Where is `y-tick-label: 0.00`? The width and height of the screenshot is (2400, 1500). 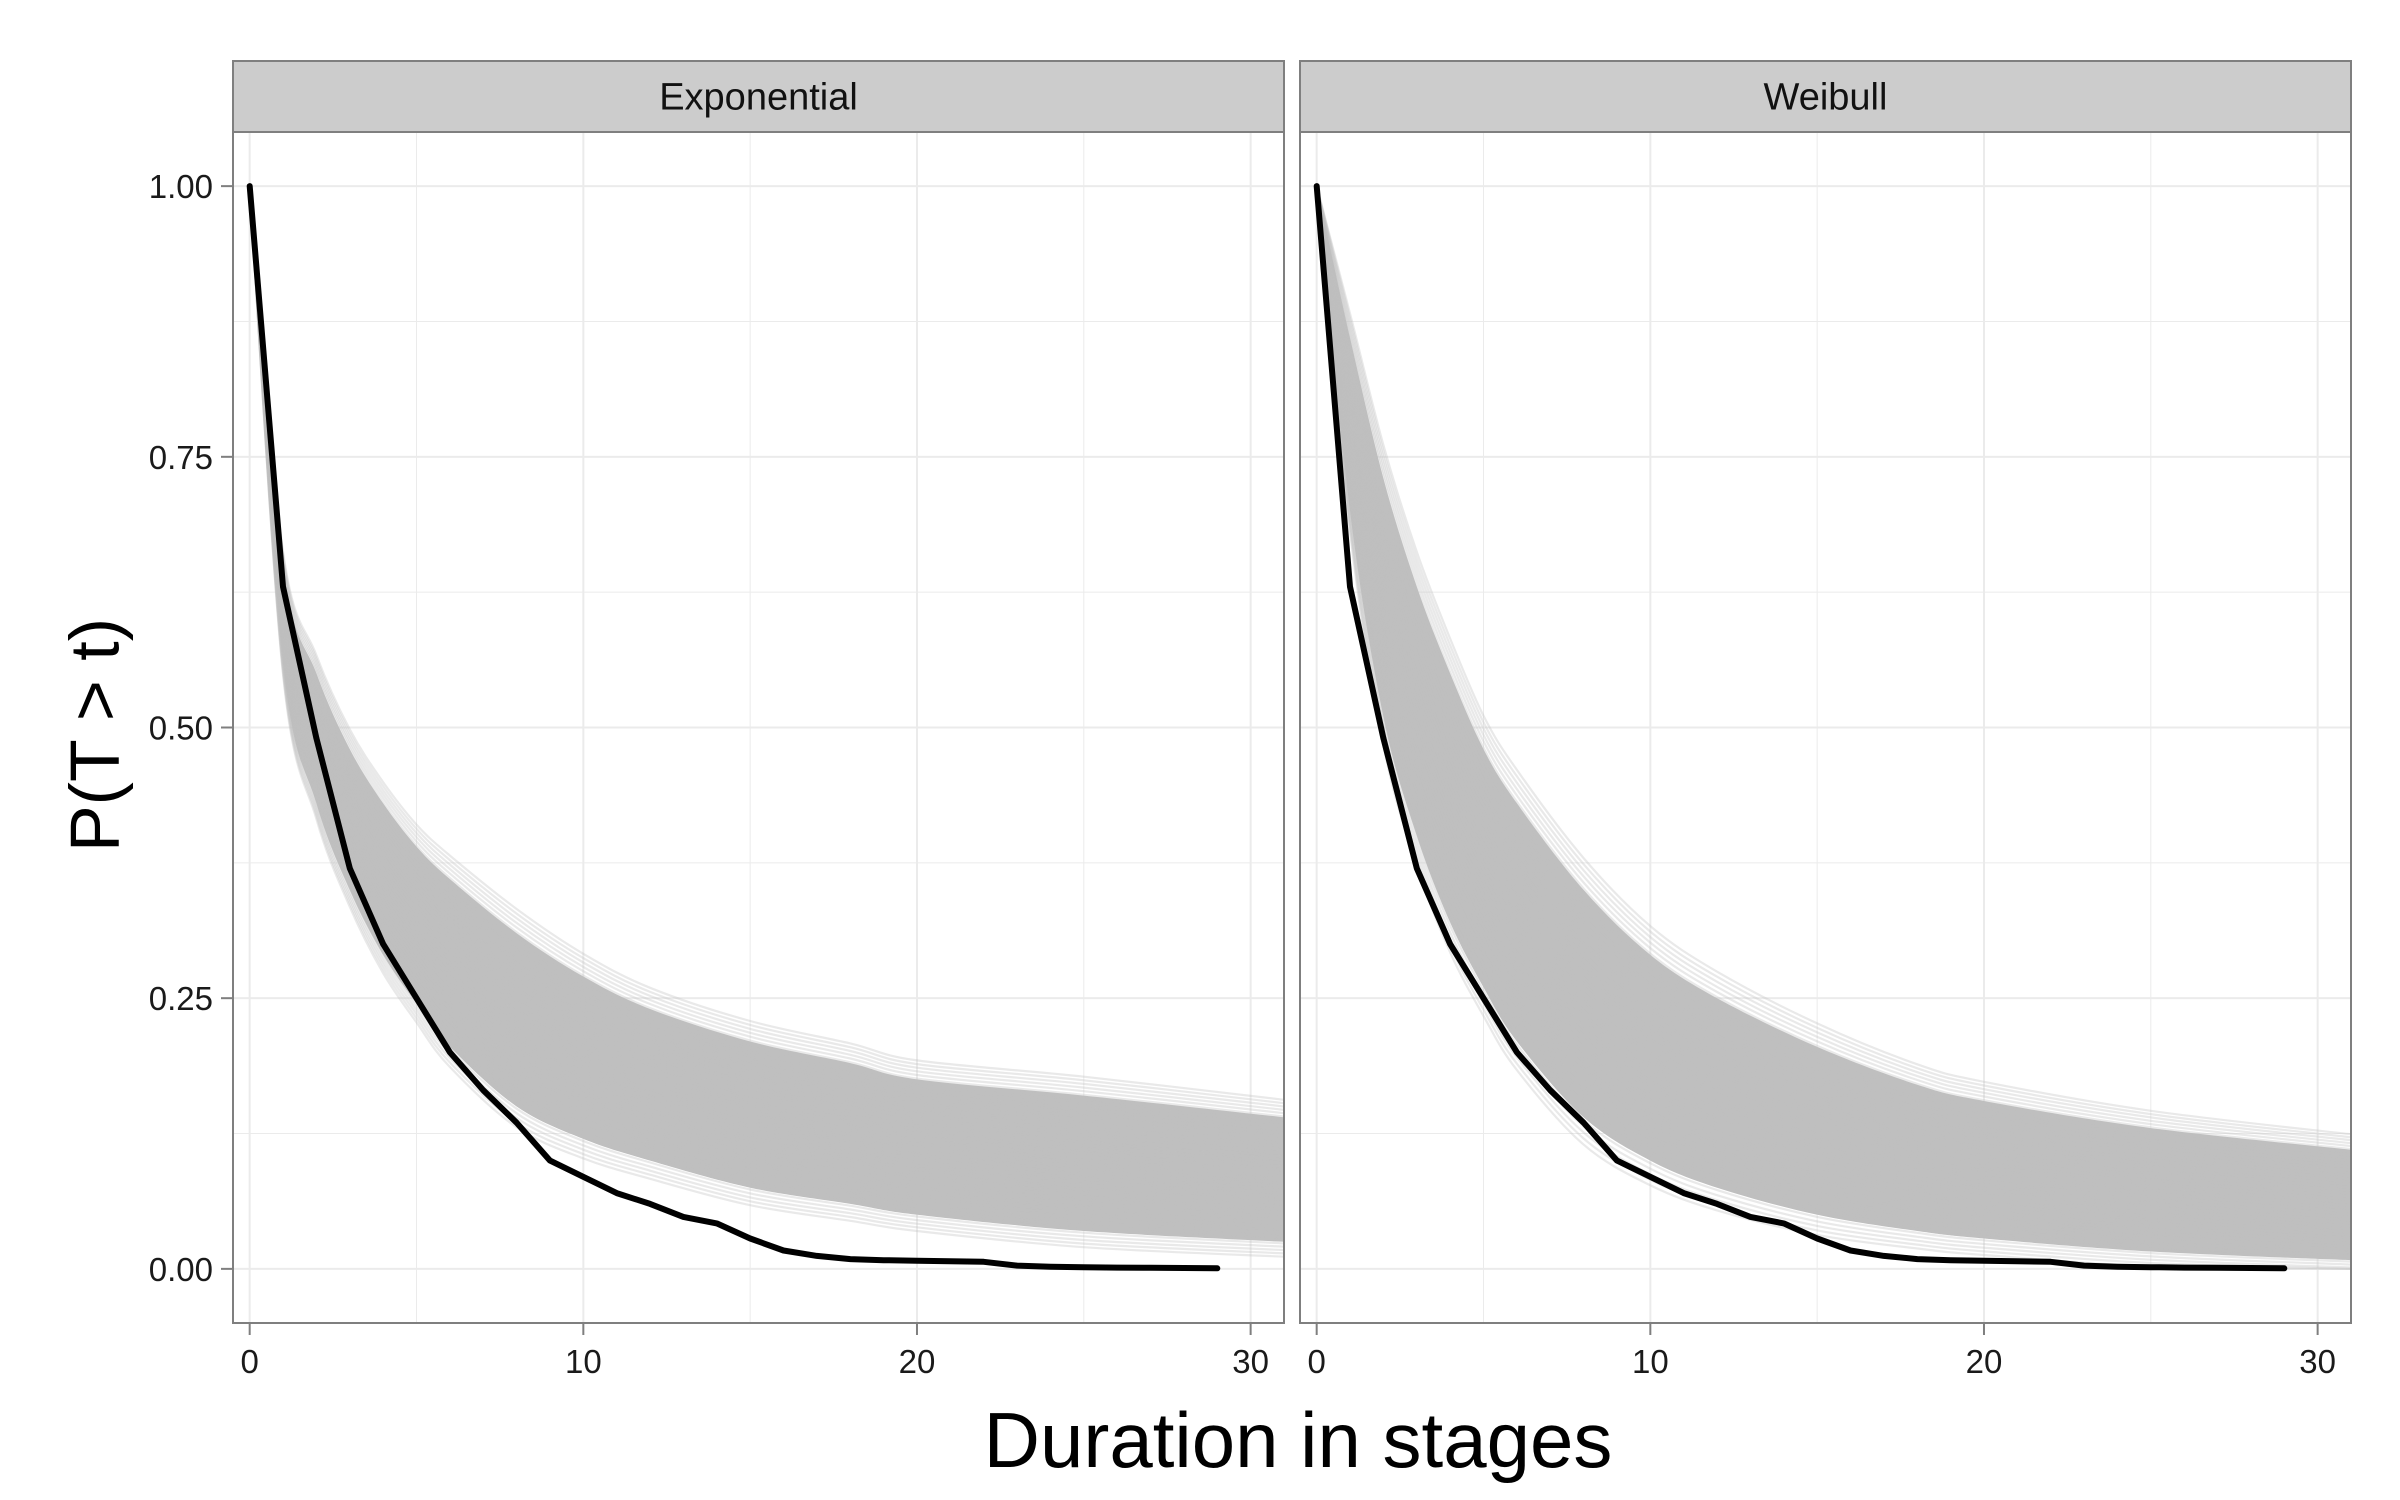 y-tick-label: 0.00 is located at coordinates (181, 1269).